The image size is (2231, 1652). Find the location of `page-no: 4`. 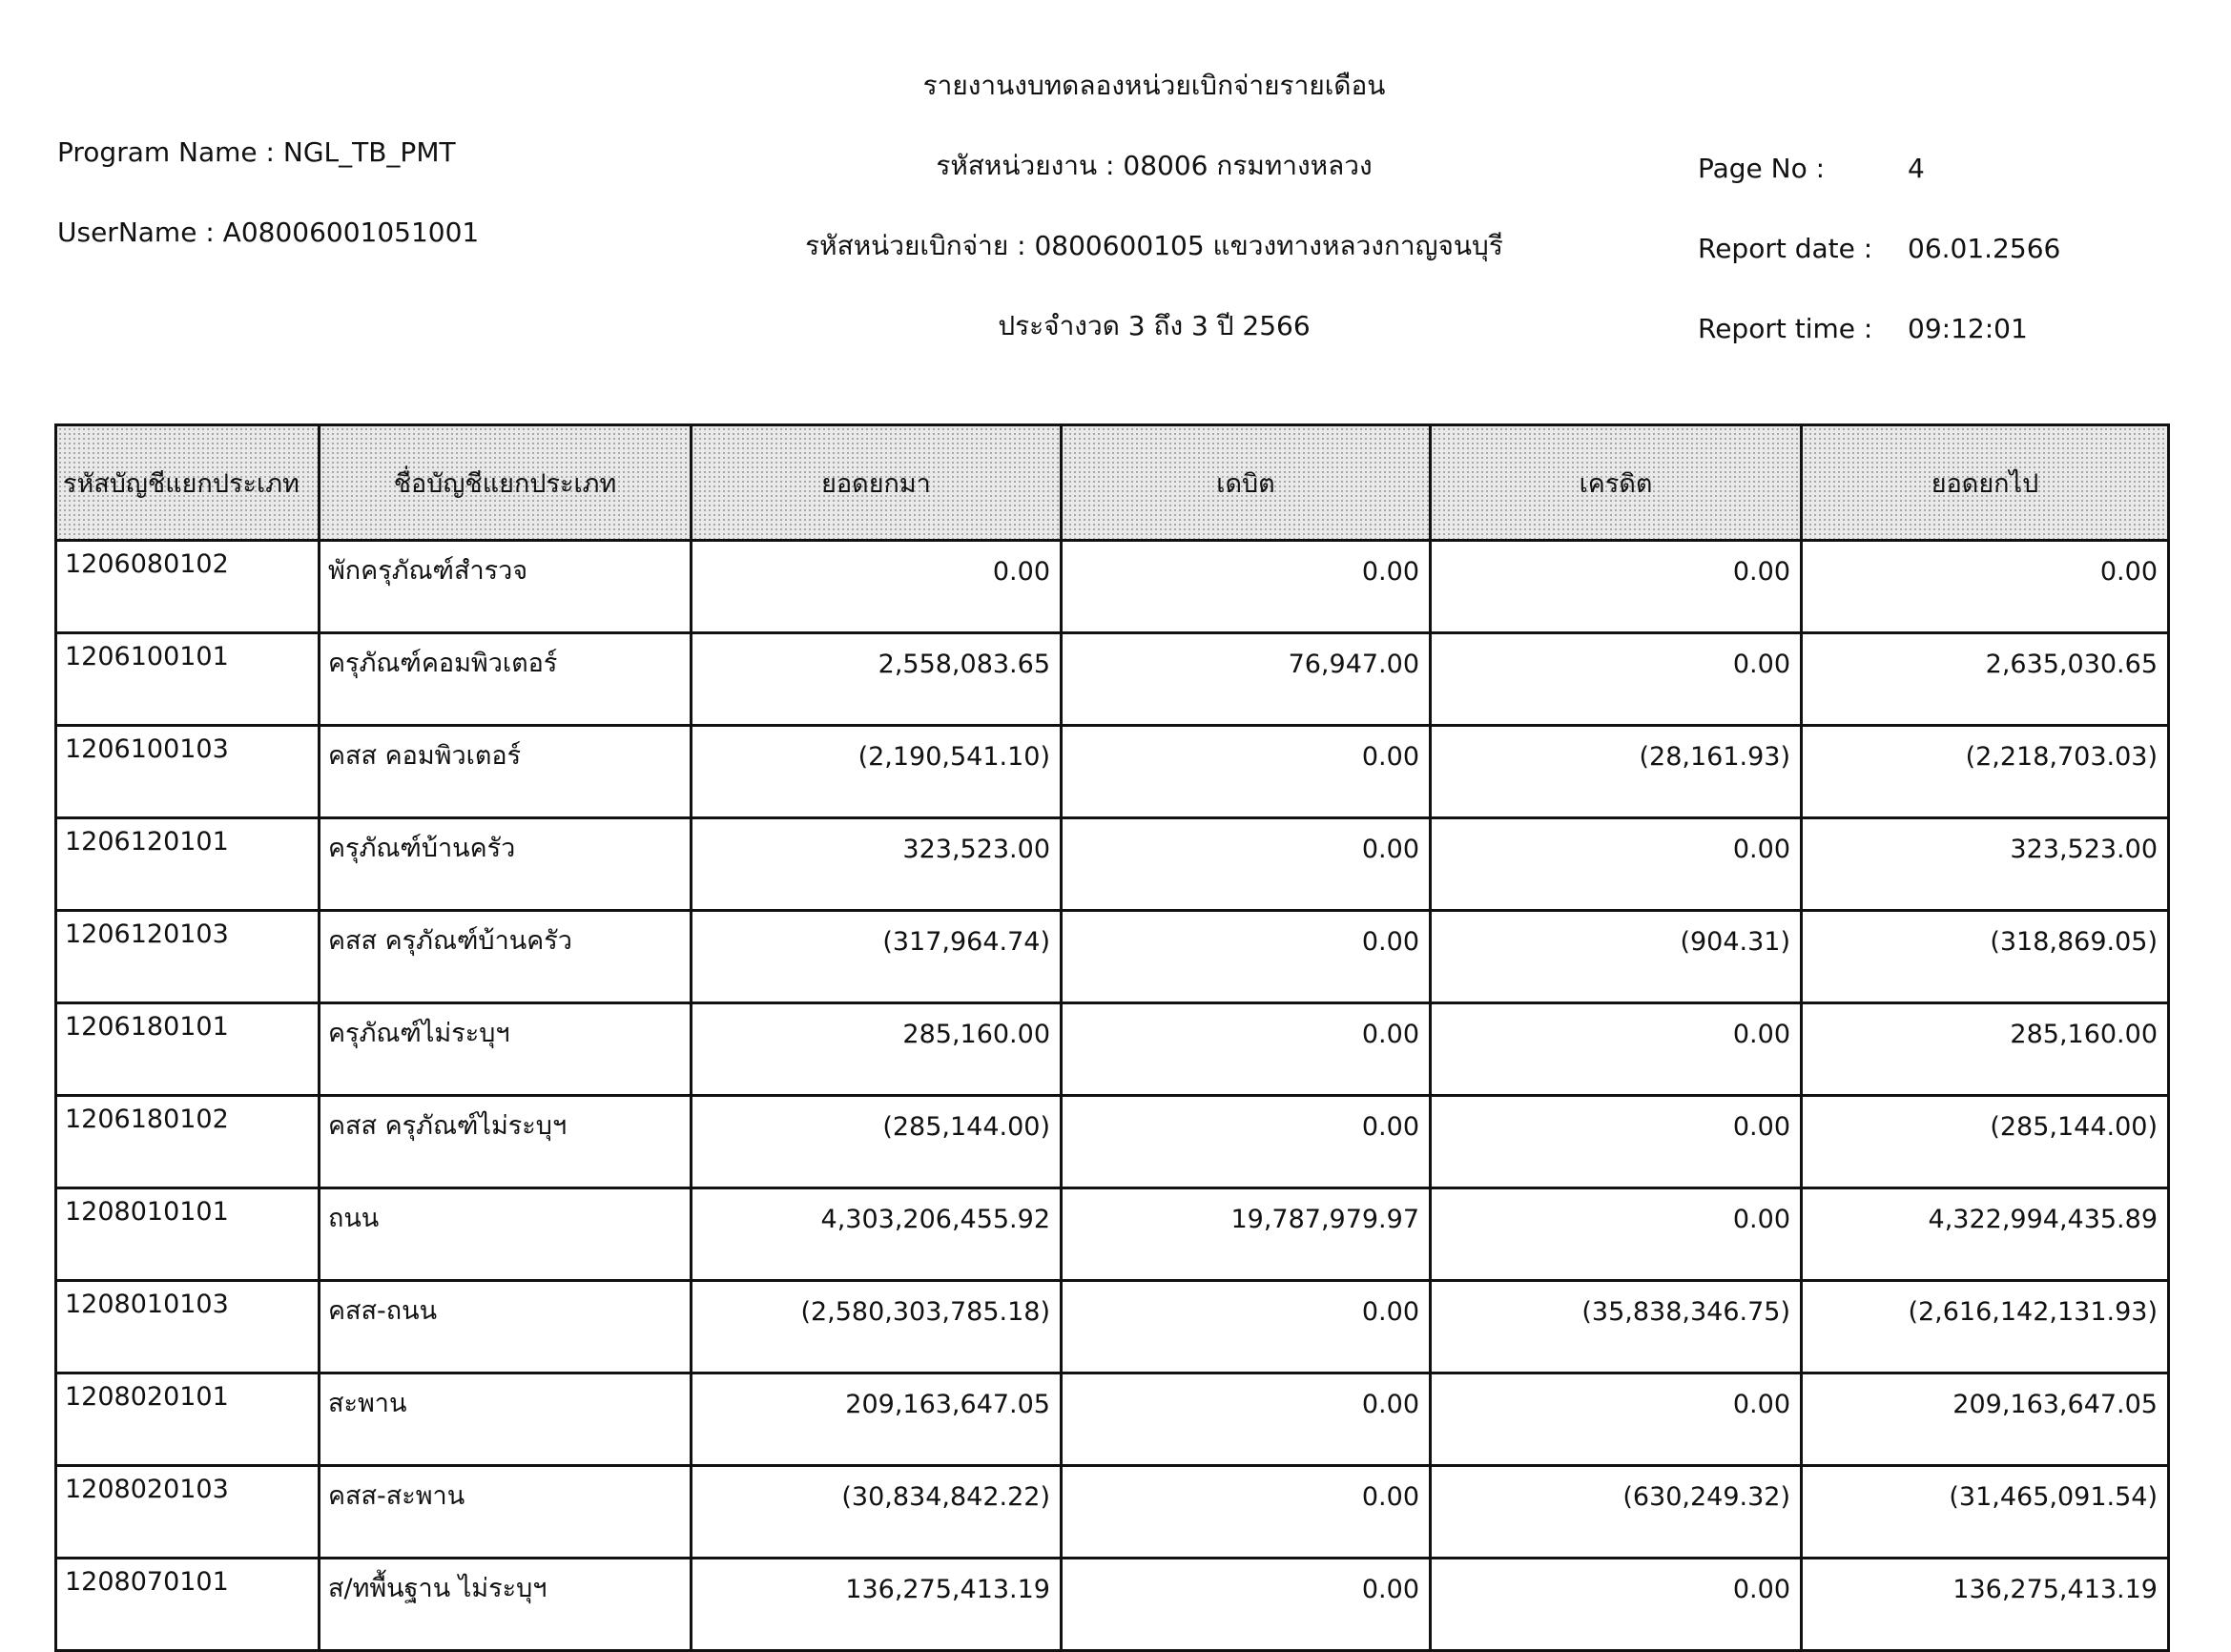

page-no: 4 is located at coordinates (1916, 169).